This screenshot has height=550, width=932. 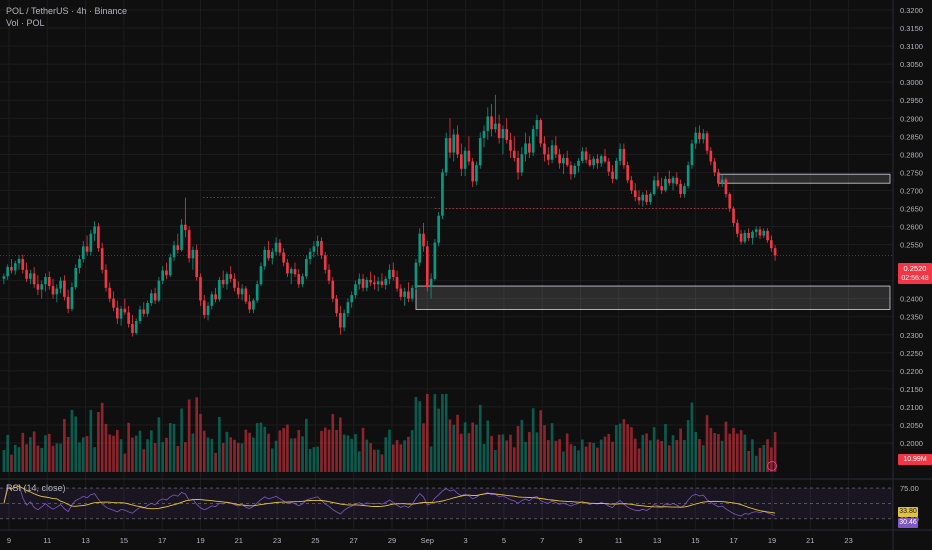 I want to click on price-tick-label: 0.2150, so click(x=911, y=389).